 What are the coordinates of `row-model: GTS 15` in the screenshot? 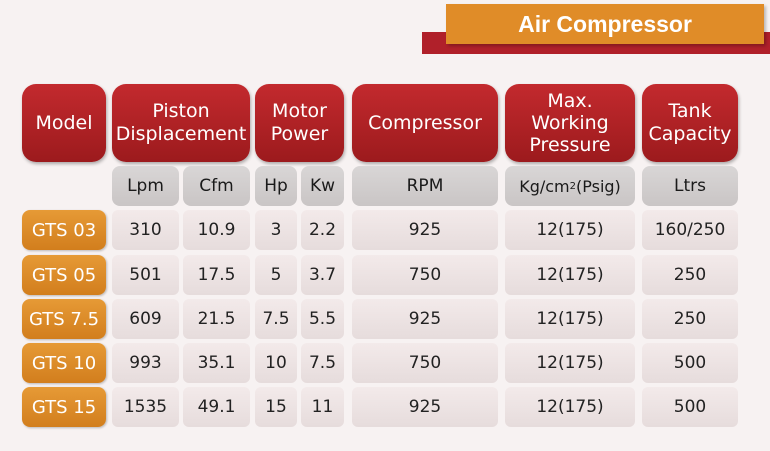 It's located at (64, 407).